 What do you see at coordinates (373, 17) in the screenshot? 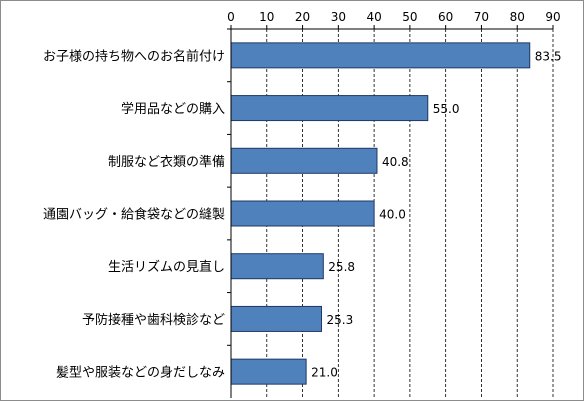
I see `x-tick-label: 40` at bounding box center [373, 17].